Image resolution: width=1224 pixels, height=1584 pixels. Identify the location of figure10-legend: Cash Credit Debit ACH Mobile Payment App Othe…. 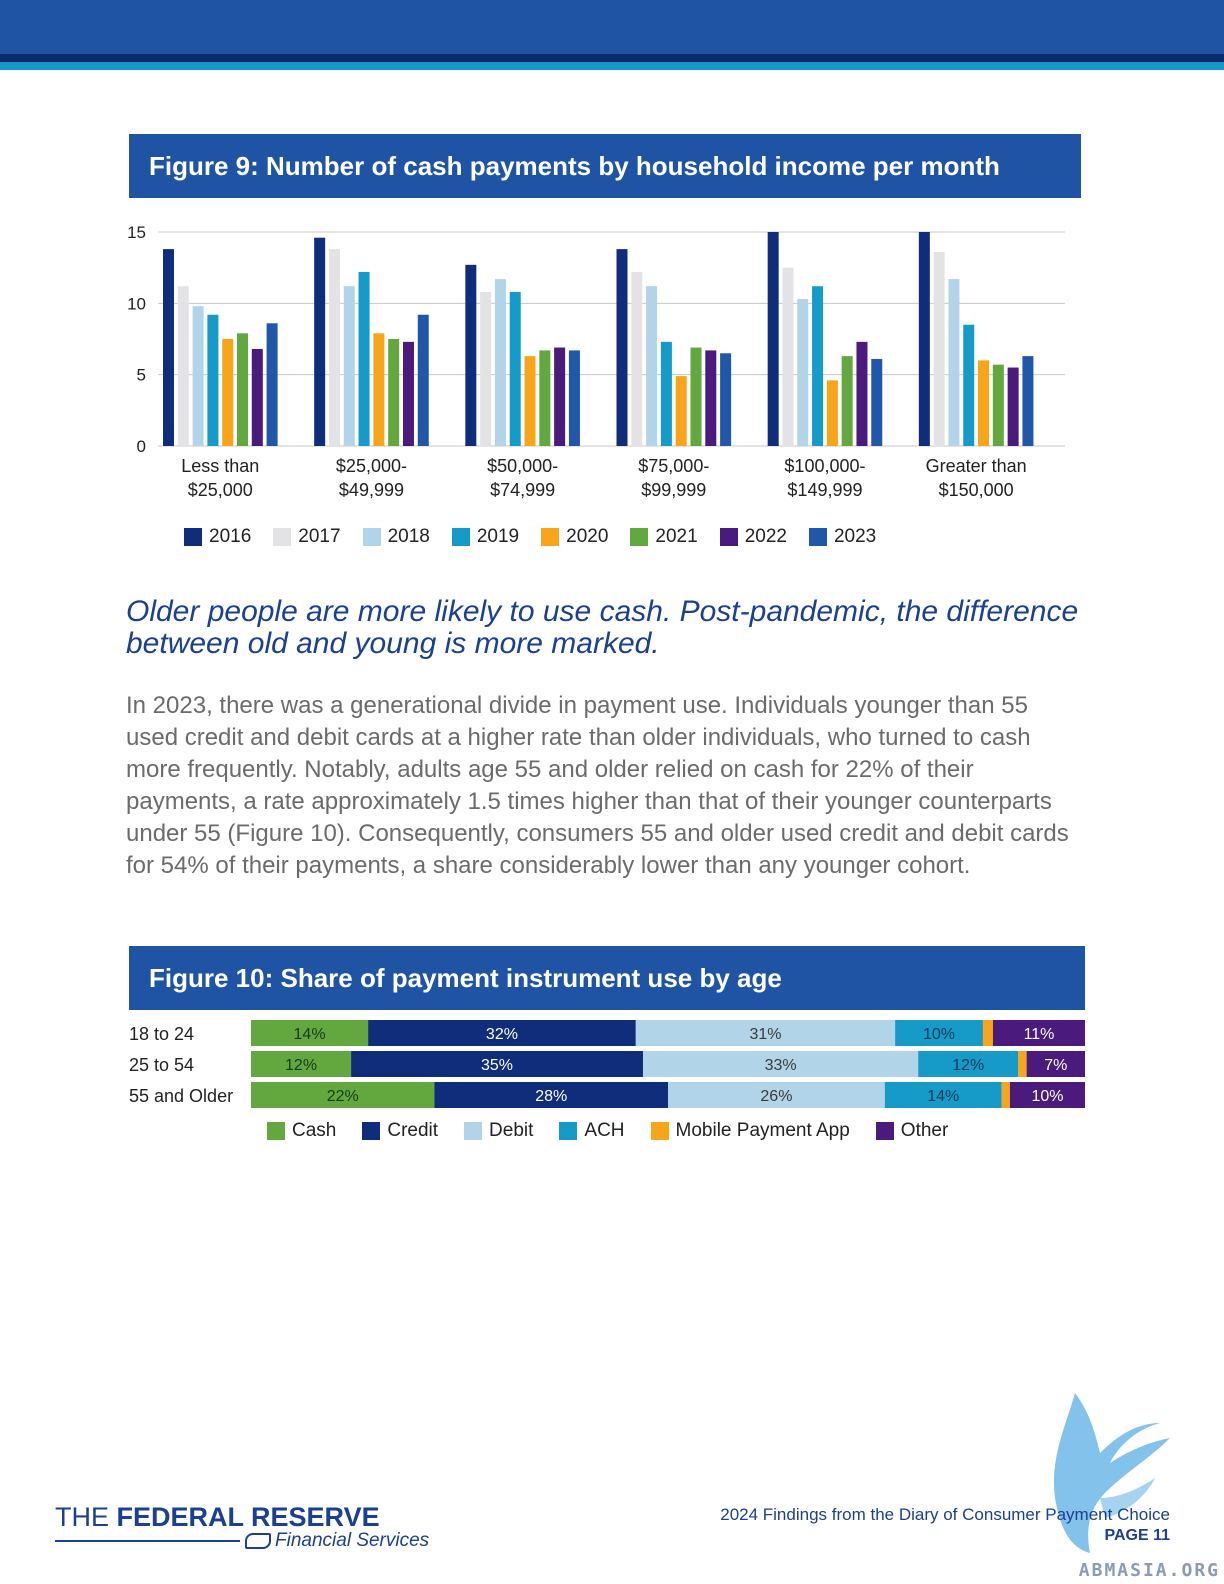
(620, 1131).